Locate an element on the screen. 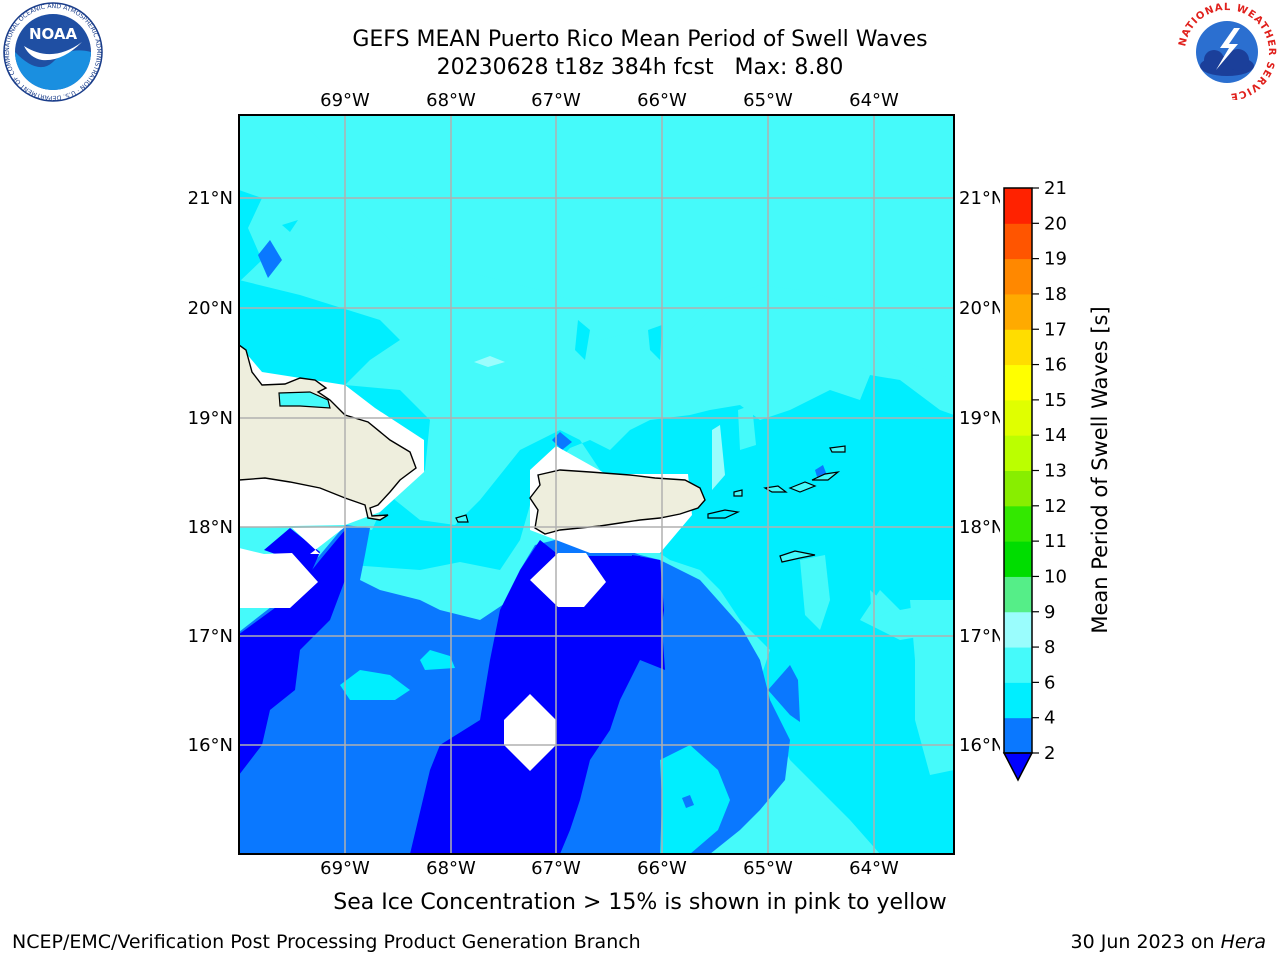 This screenshot has height=960, width=1280. tortola-island is located at coordinates (826, 476).